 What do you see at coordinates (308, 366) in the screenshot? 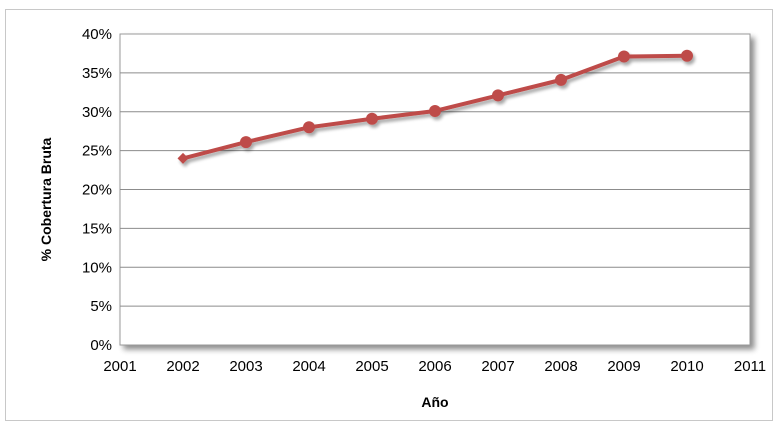
I see `x-tick-label: 2004` at bounding box center [308, 366].